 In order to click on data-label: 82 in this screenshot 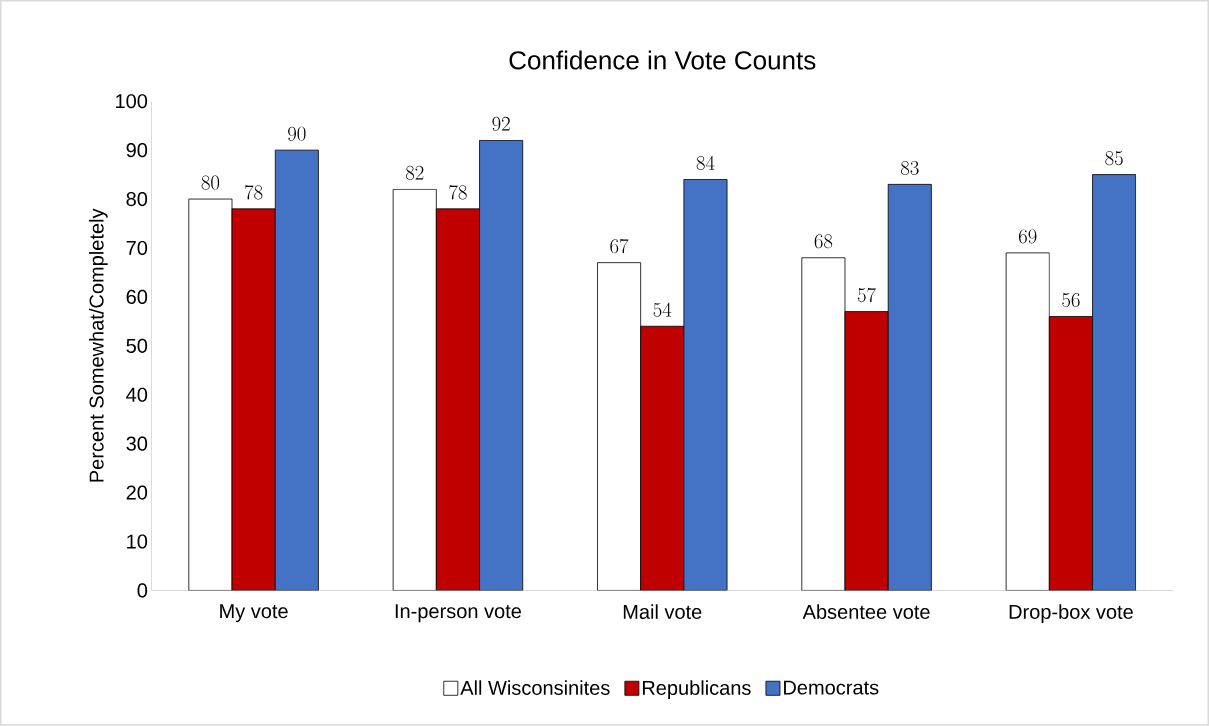, I will do `click(414, 172)`.